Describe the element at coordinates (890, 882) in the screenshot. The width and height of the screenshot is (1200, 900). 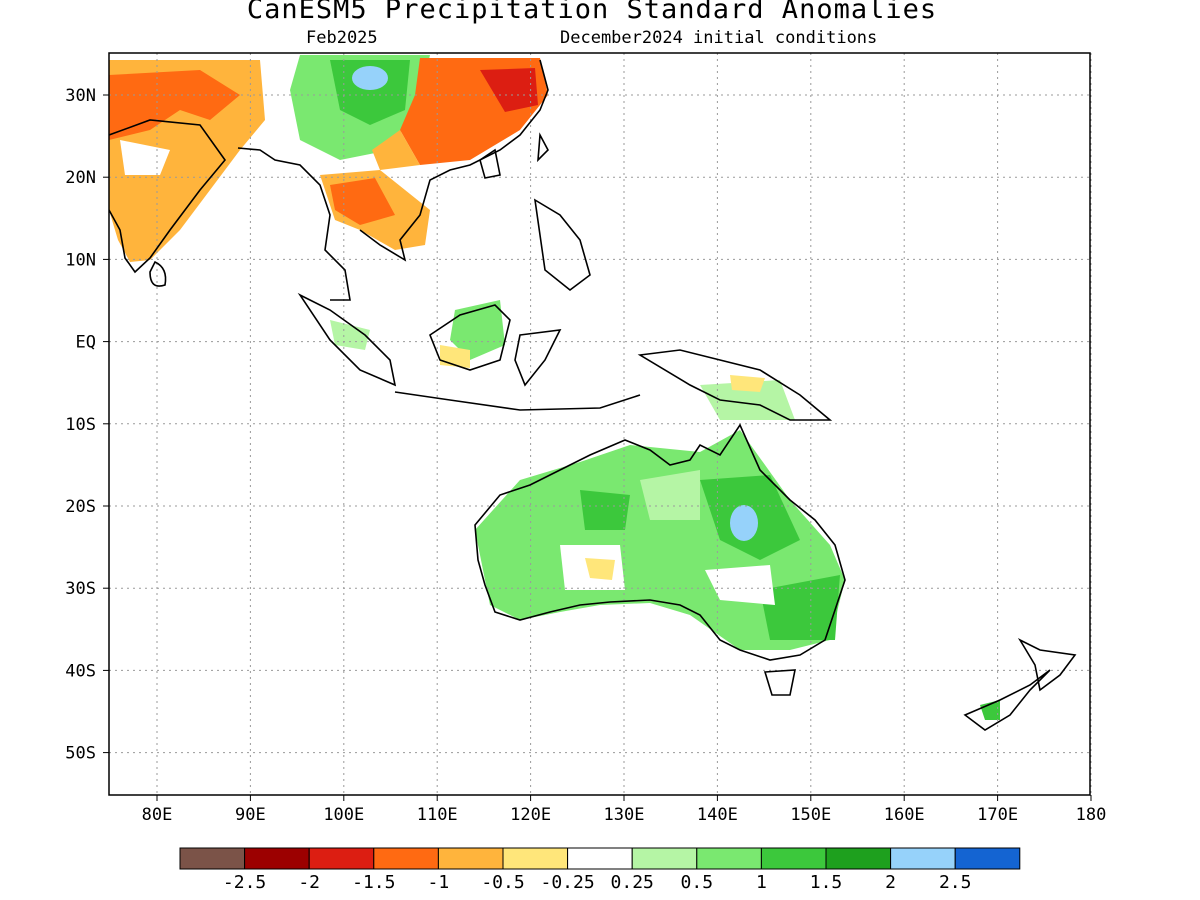
I see `colorbar-label: 2` at that location.